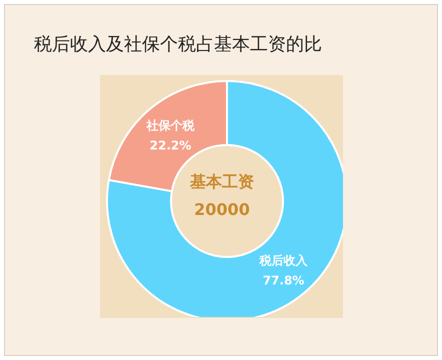  I want to click on data-label: 77.8%, so click(283, 280).